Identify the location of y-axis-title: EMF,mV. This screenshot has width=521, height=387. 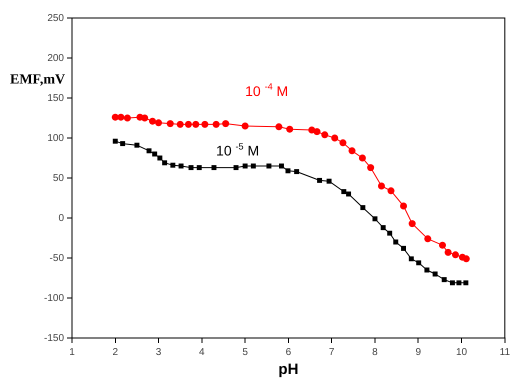
(38, 80).